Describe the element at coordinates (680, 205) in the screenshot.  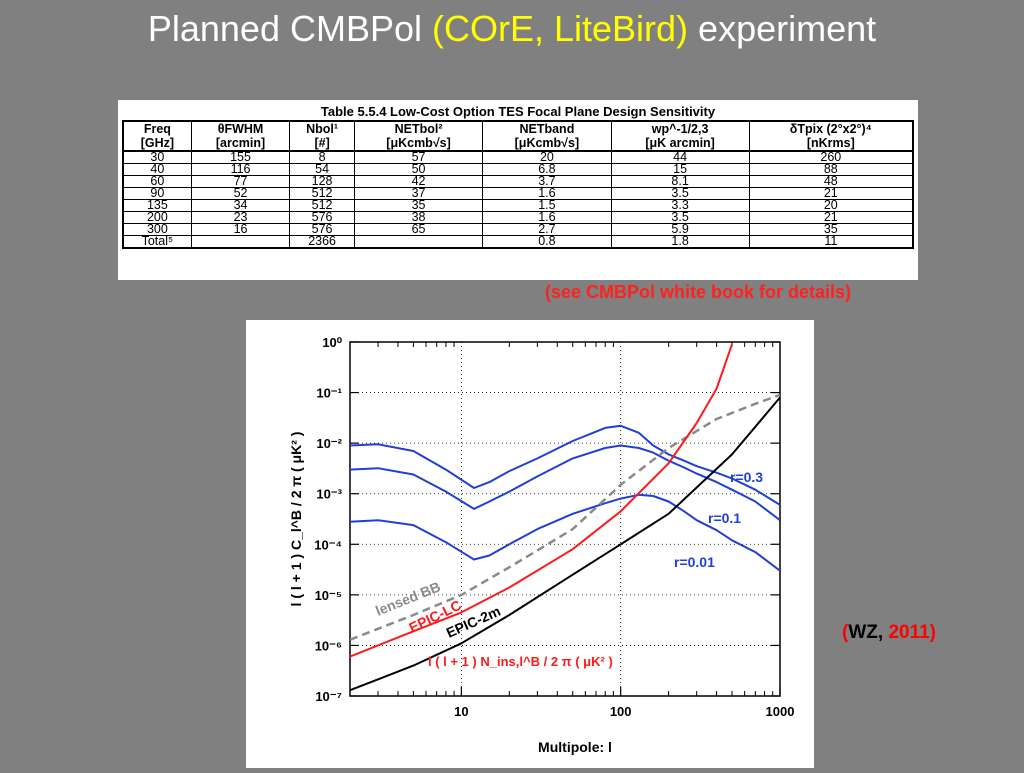
I see `table-cell: 3.3` at that location.